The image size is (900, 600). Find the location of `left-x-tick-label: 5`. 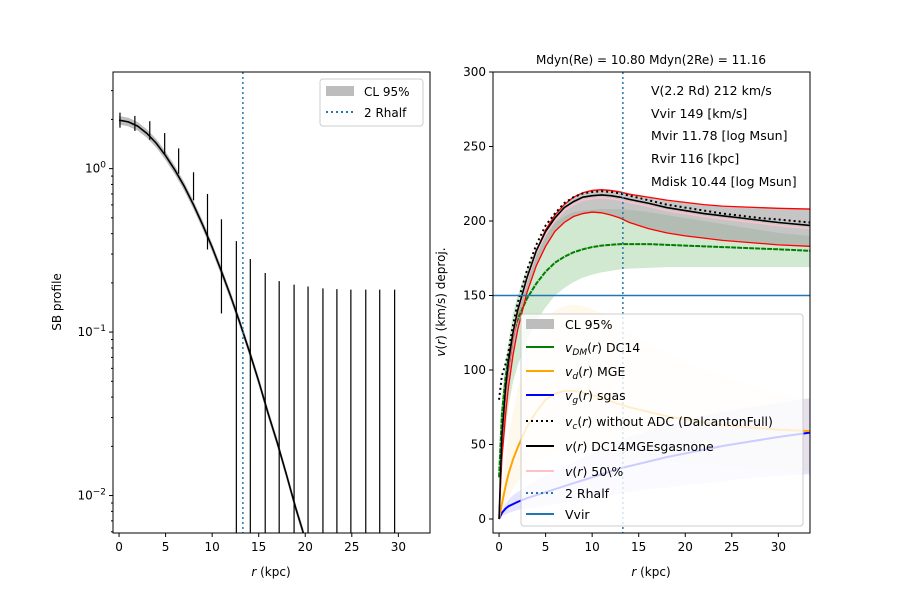

left-x-tick-label: 5 is located at coordinates (166, 547).